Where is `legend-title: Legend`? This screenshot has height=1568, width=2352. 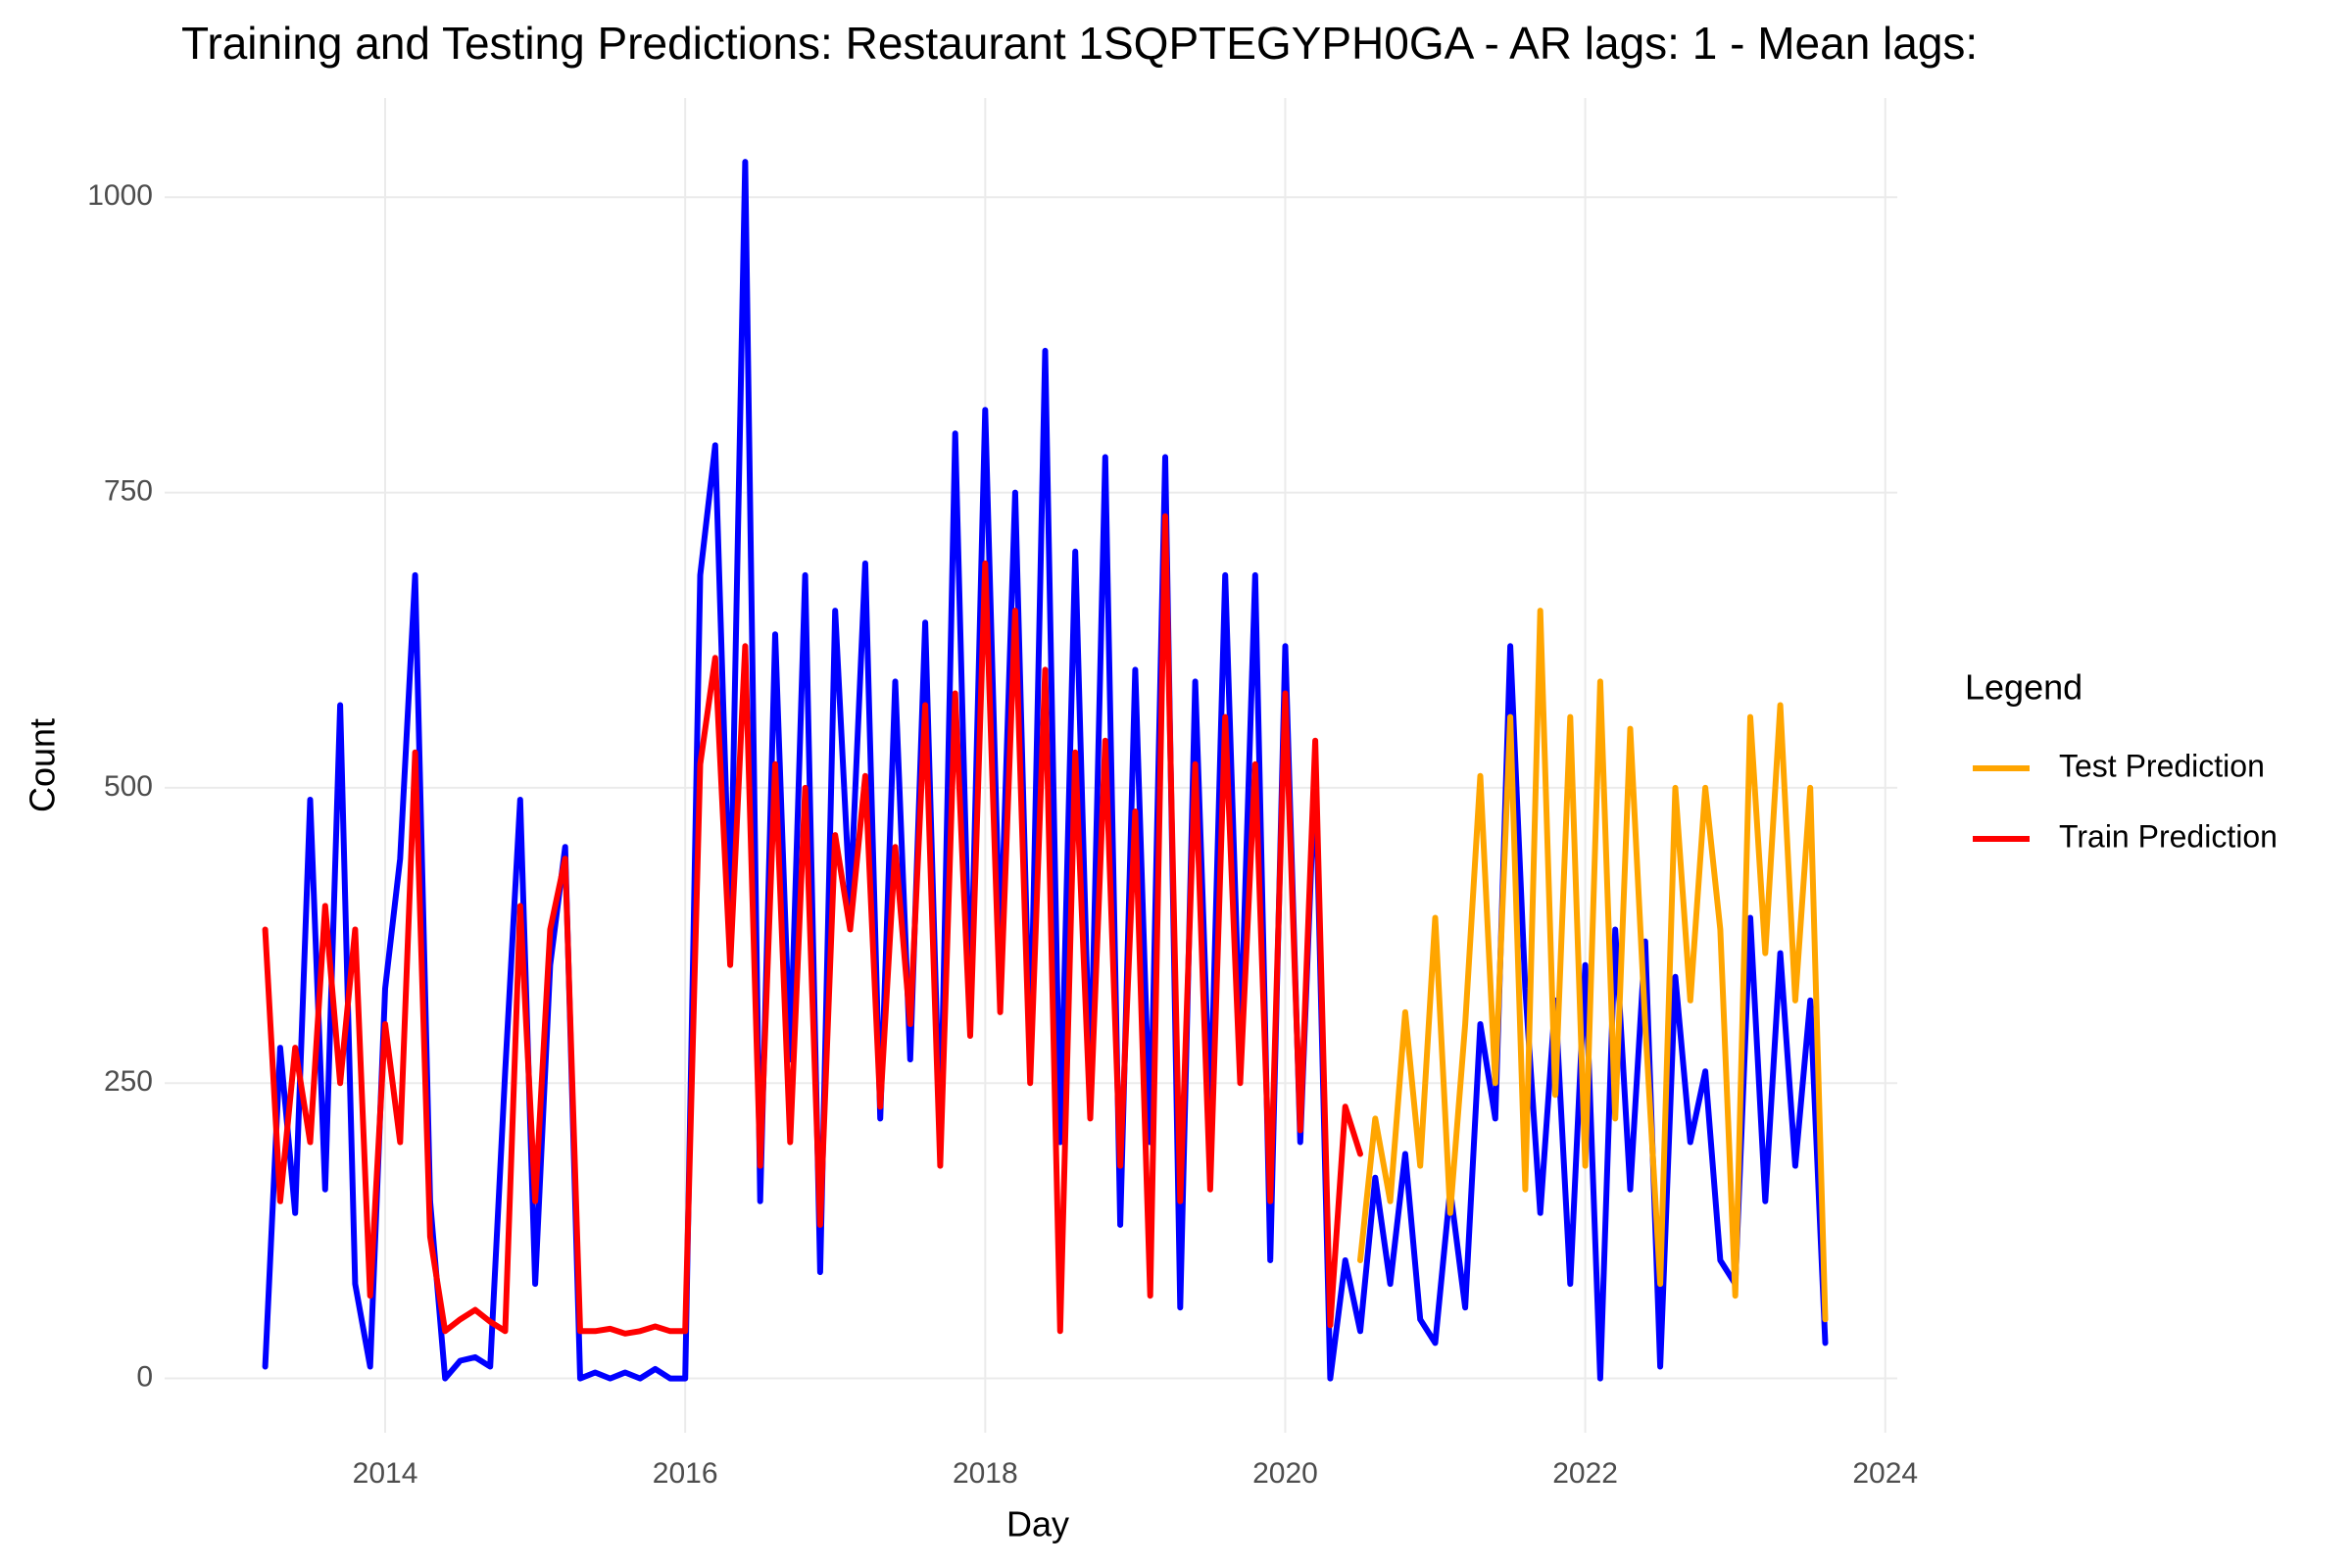
legend-title: Legend is located at coordinates (2023, 687).